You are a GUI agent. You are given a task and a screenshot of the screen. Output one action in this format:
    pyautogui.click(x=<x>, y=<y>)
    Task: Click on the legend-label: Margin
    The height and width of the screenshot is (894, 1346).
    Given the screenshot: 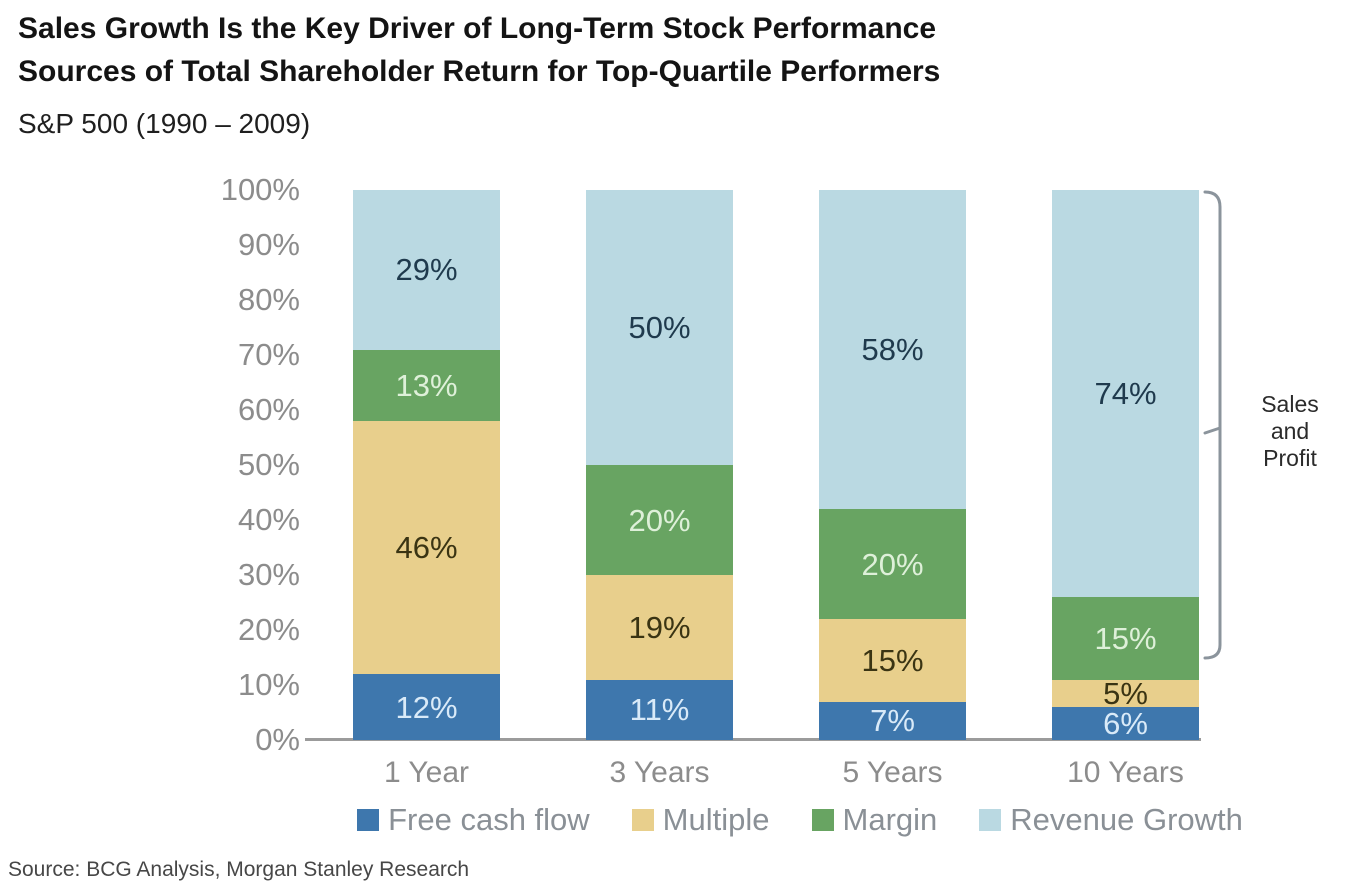 What is the action you would take?
    pyautogui.click(x=890, y=819)
    